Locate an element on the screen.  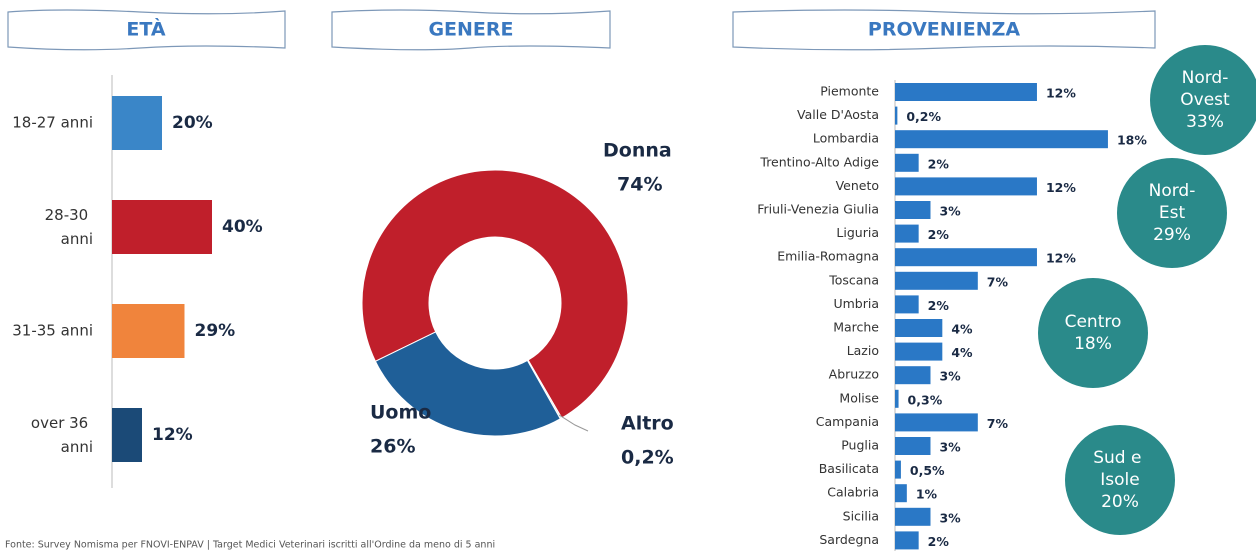
category-label: Trentino-Alto Adige is located at coordinates (819, 161).